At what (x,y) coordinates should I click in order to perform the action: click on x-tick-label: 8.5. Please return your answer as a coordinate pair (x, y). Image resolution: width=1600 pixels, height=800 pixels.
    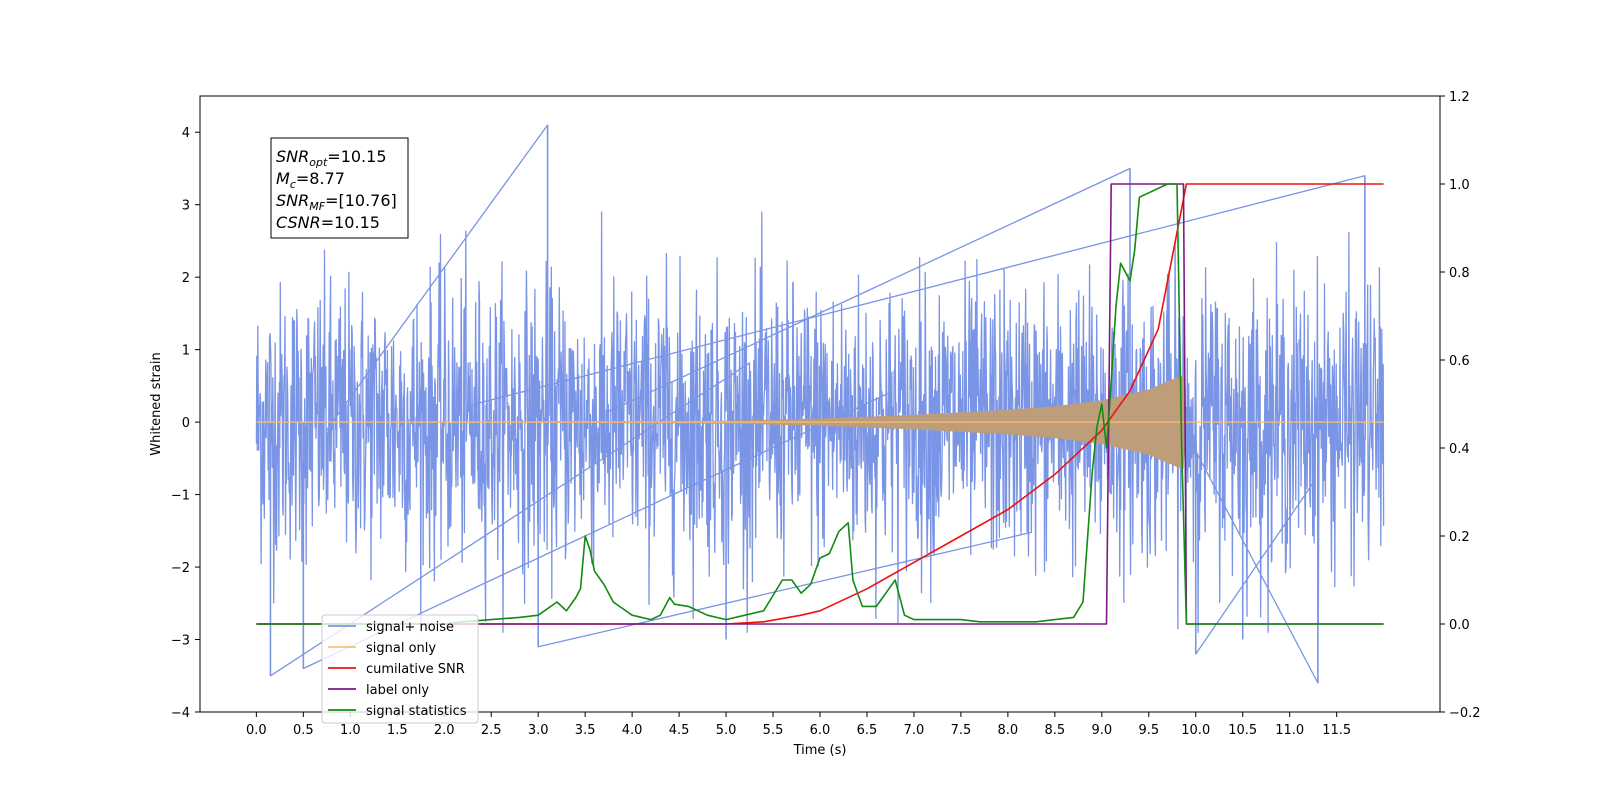
    Looking at the image, I should click on (1055, 730).